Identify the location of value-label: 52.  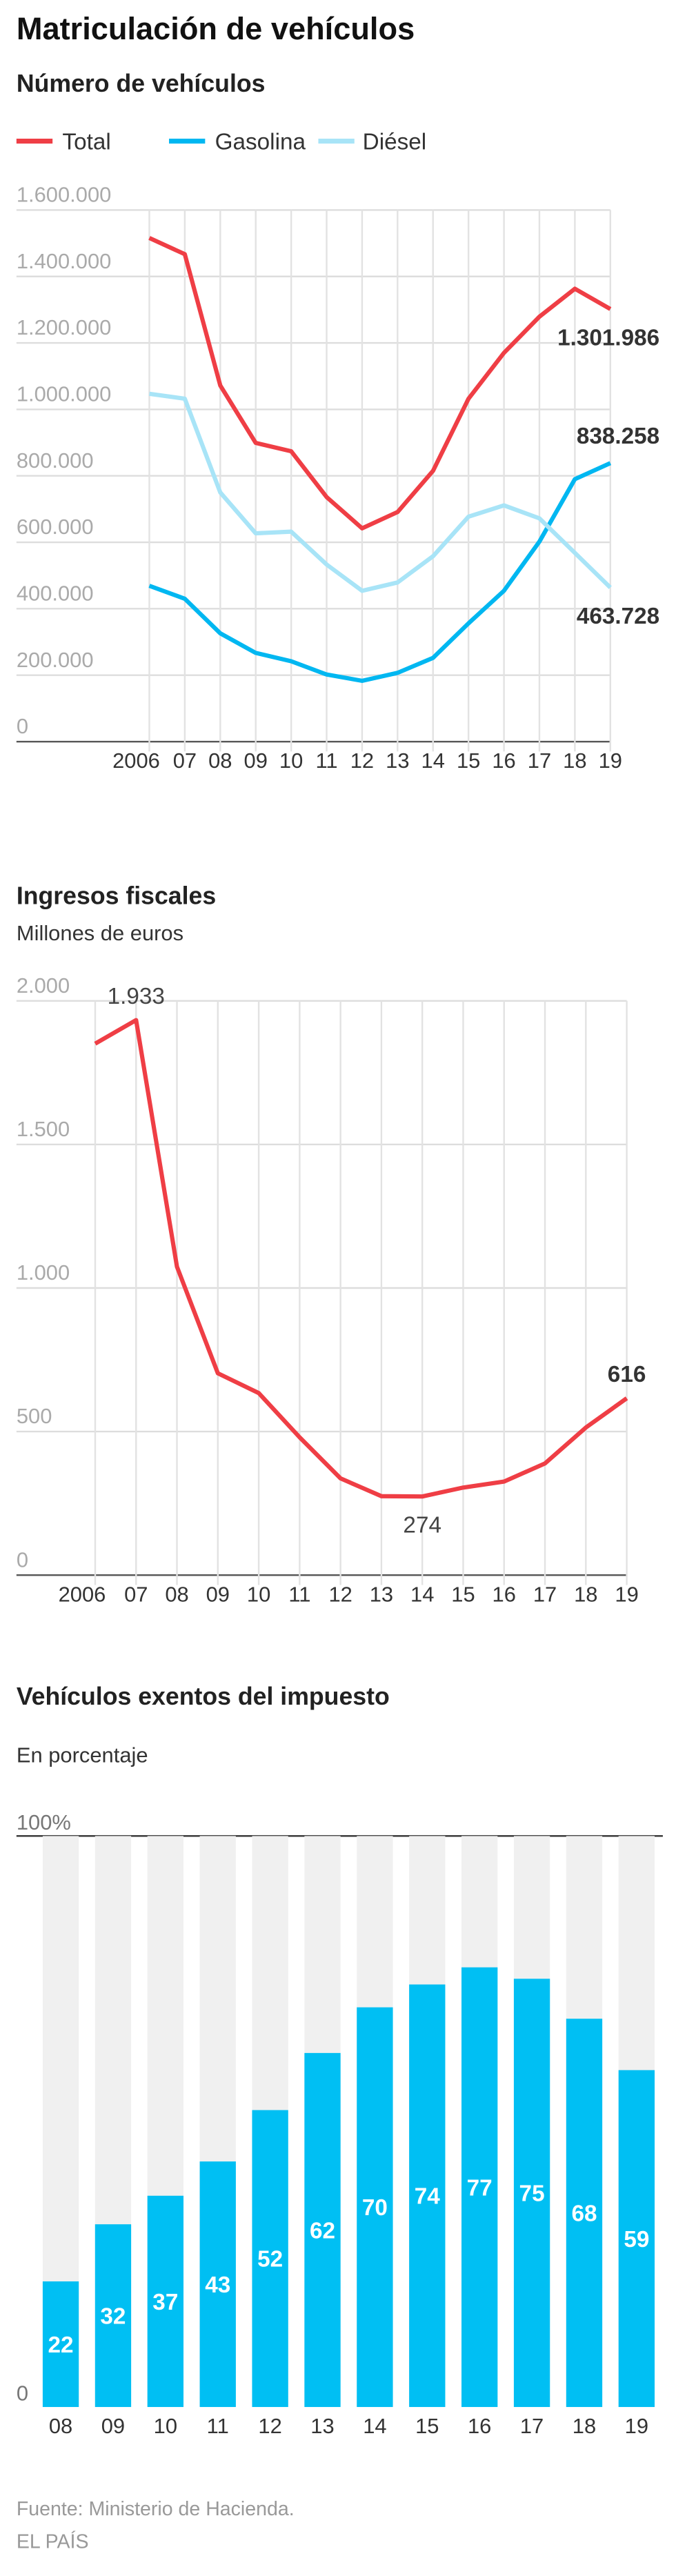
(270, 2259).